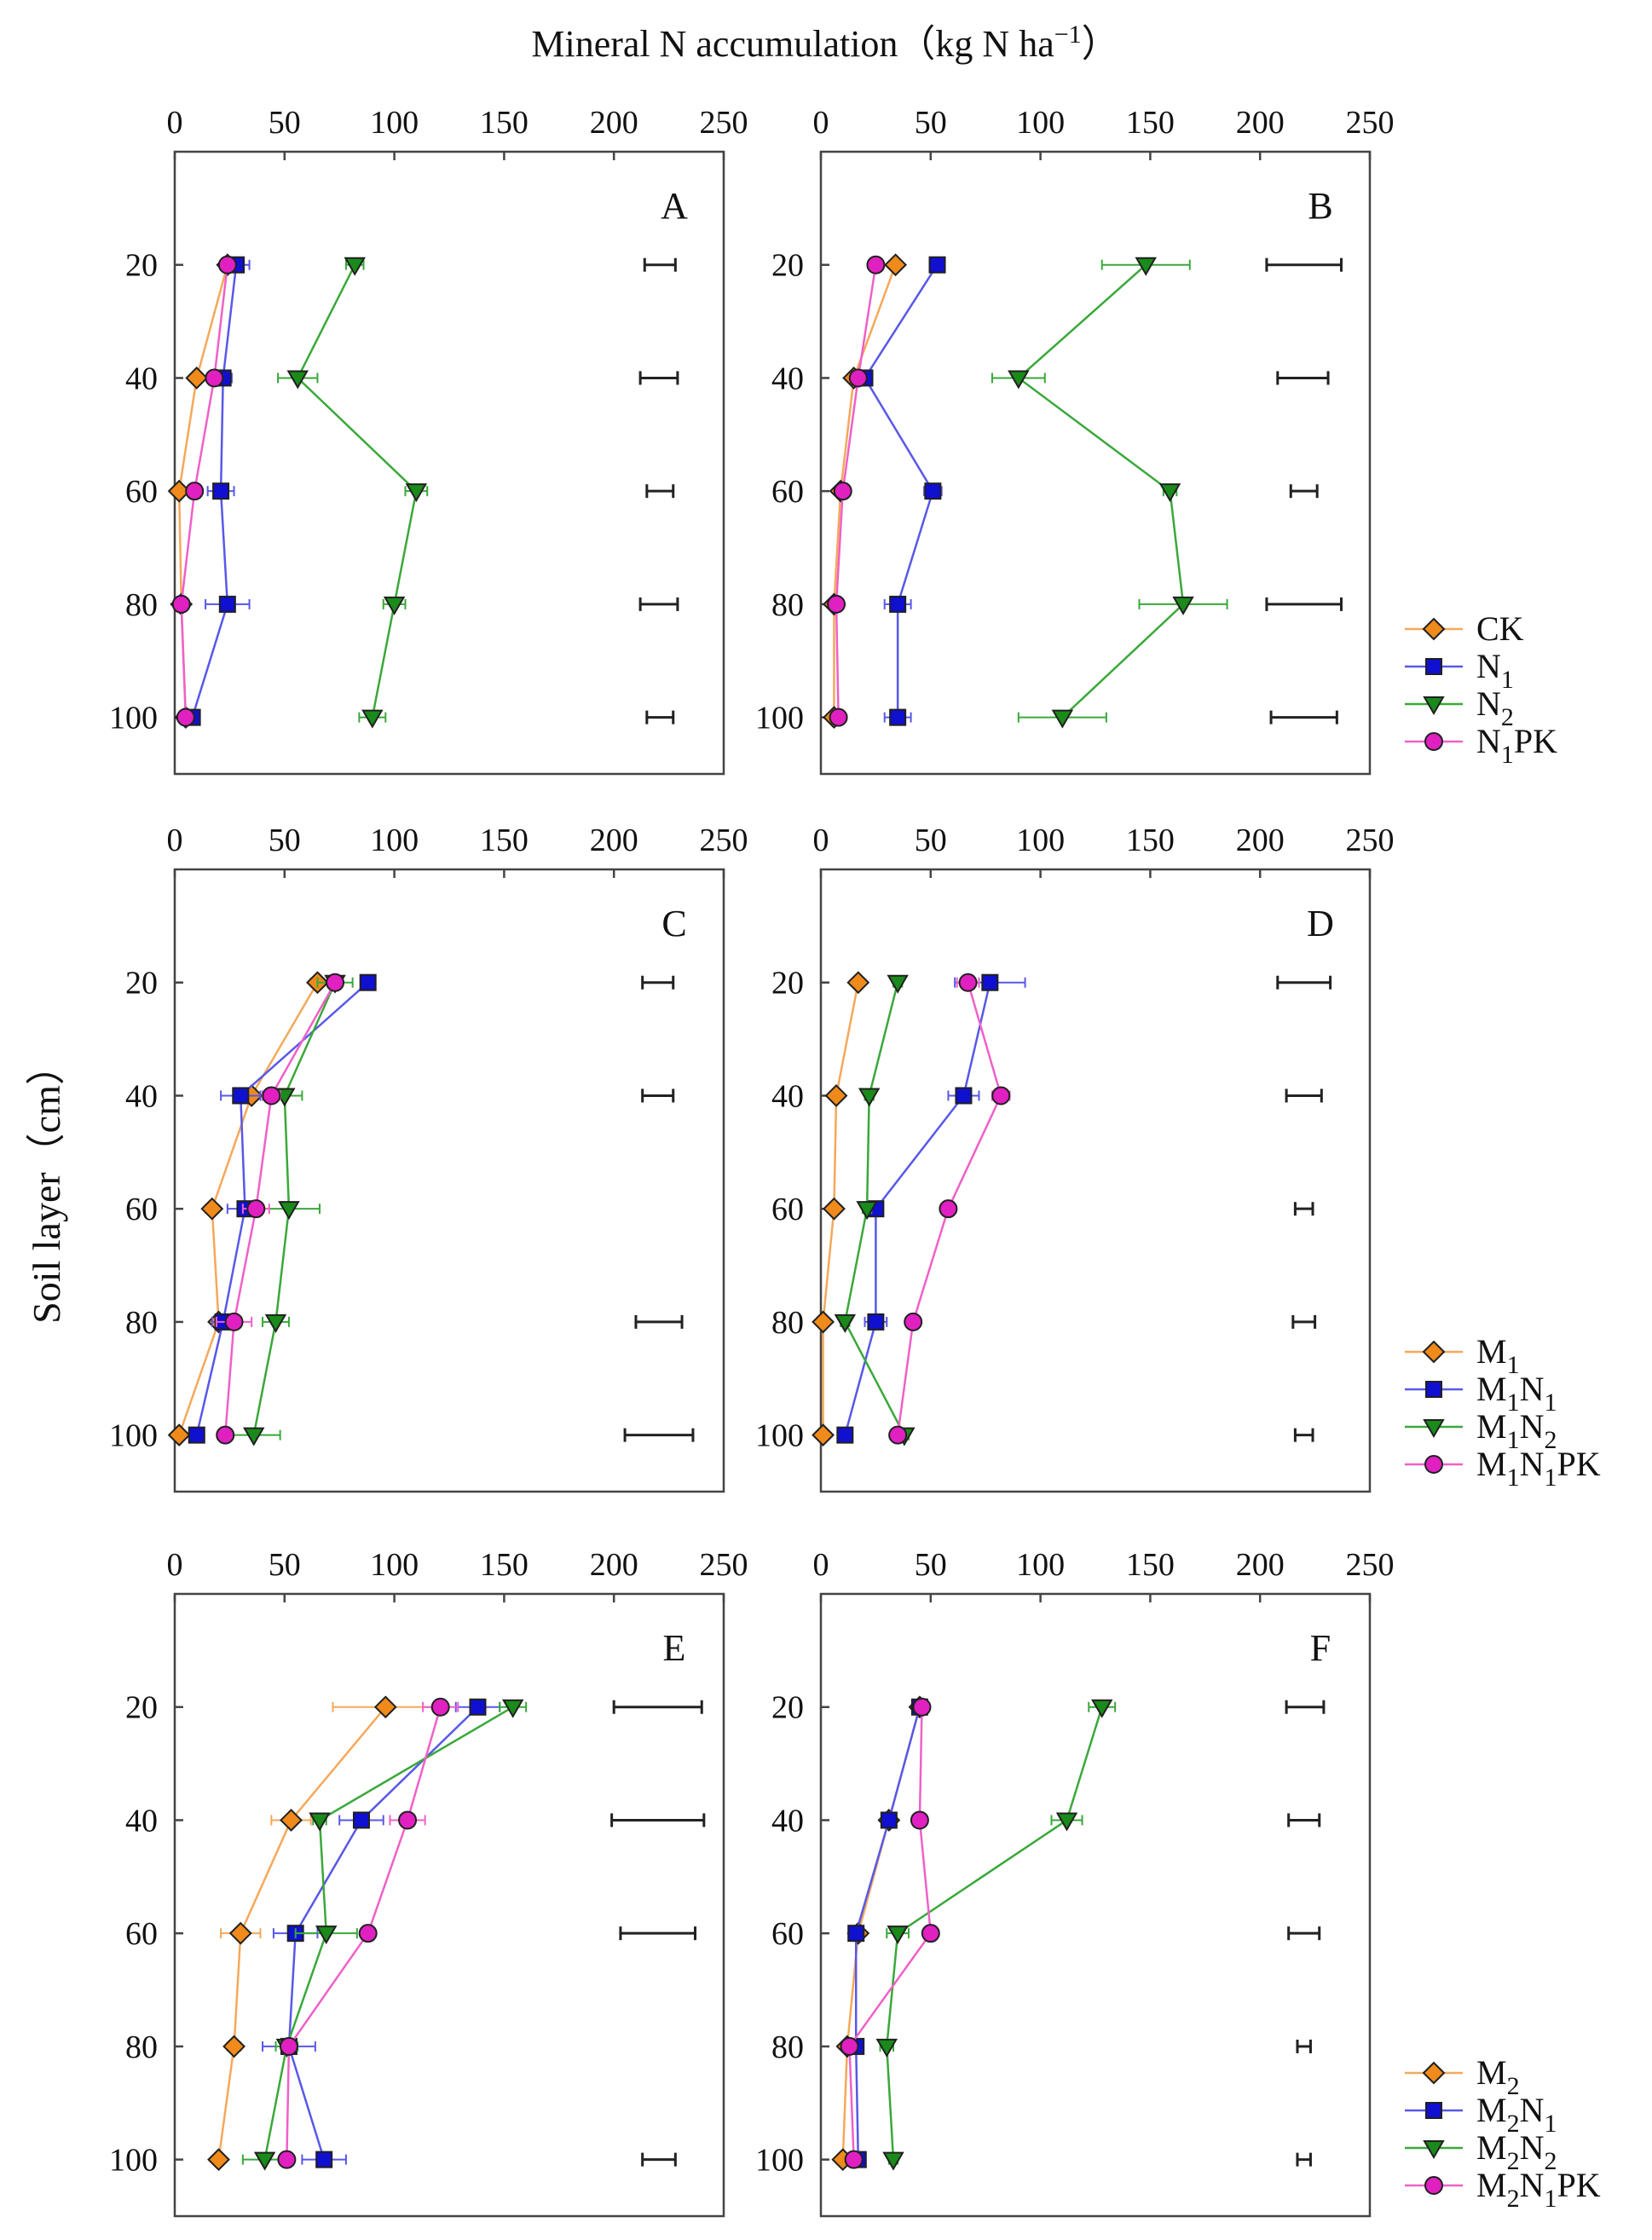  Describe the element at coordinates (323, 1933) in the screenshot. I see `series-M2` at that location.